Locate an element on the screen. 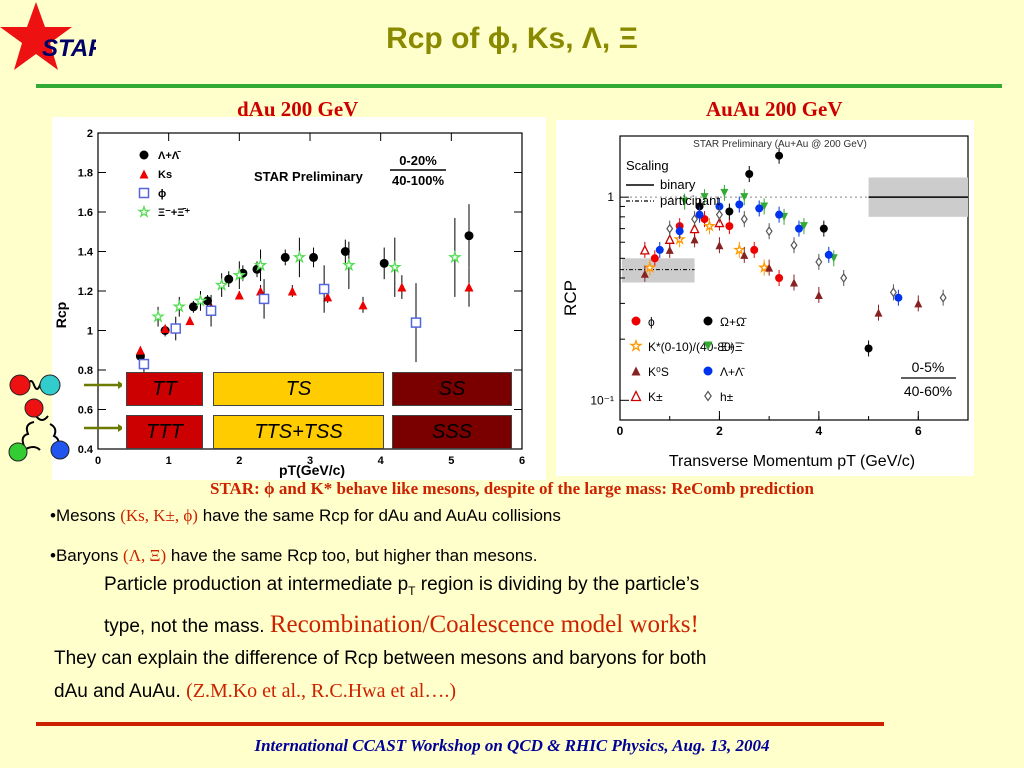 Image resolution: width=1024 pixels, height=768 pixels. dau-legend: Λ+Λ̄ Ks ϕ Ξ⁻+Ξ̄⁺ is located at coordinates (163, 184).